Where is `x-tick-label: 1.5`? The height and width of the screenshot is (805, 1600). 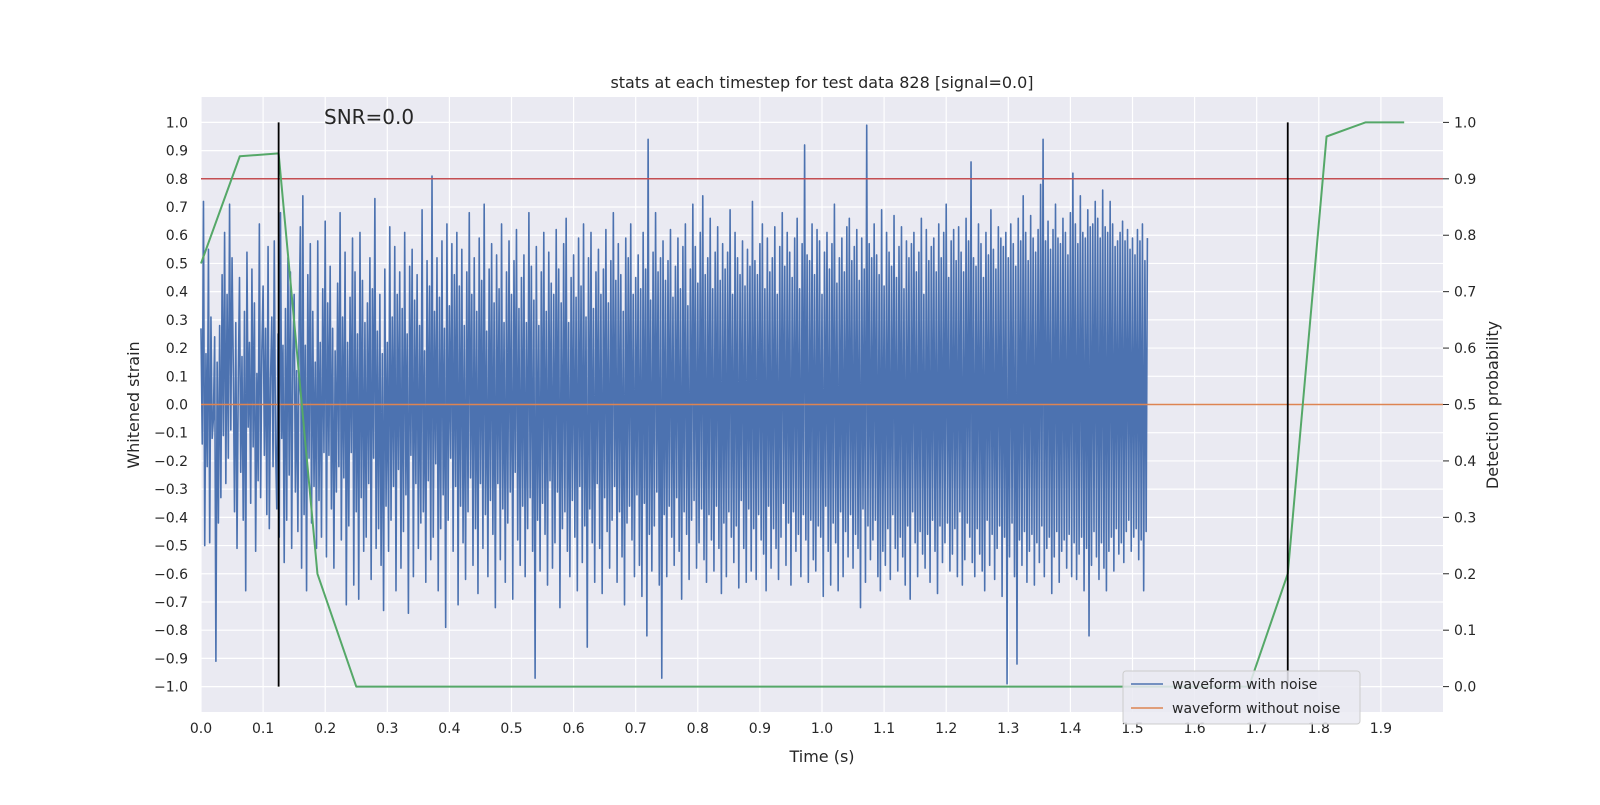 x-tick-label: 1.5 is located at coordinates (1132, 729).